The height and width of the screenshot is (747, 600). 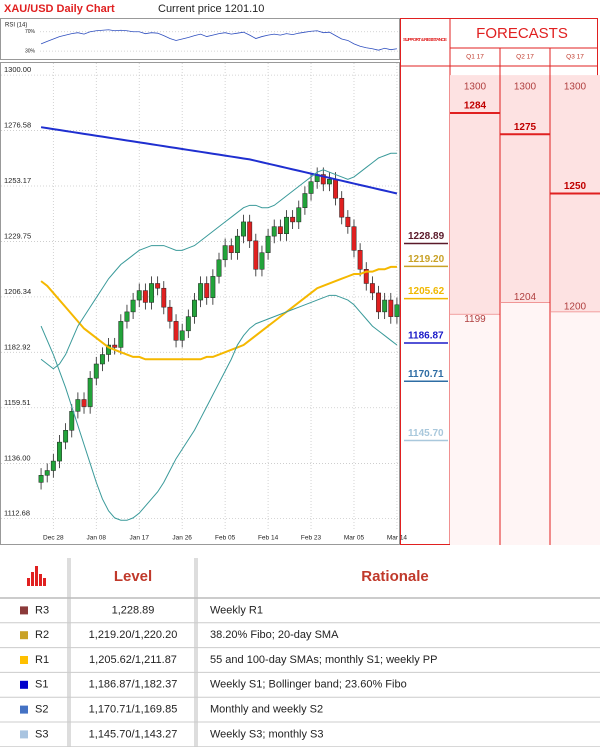 What do you see at coordinates (274, 635) in the screenshot?
I see `level-rationale: 38.20% Fibo; 20-day SMA` at bounding box center [274, 635].